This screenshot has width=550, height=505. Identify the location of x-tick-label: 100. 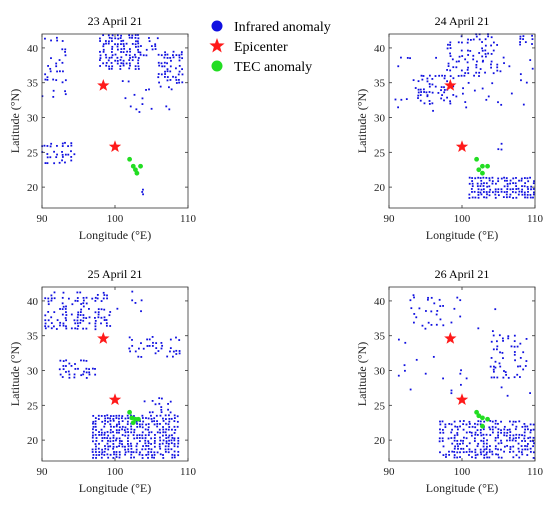
(462, 219).